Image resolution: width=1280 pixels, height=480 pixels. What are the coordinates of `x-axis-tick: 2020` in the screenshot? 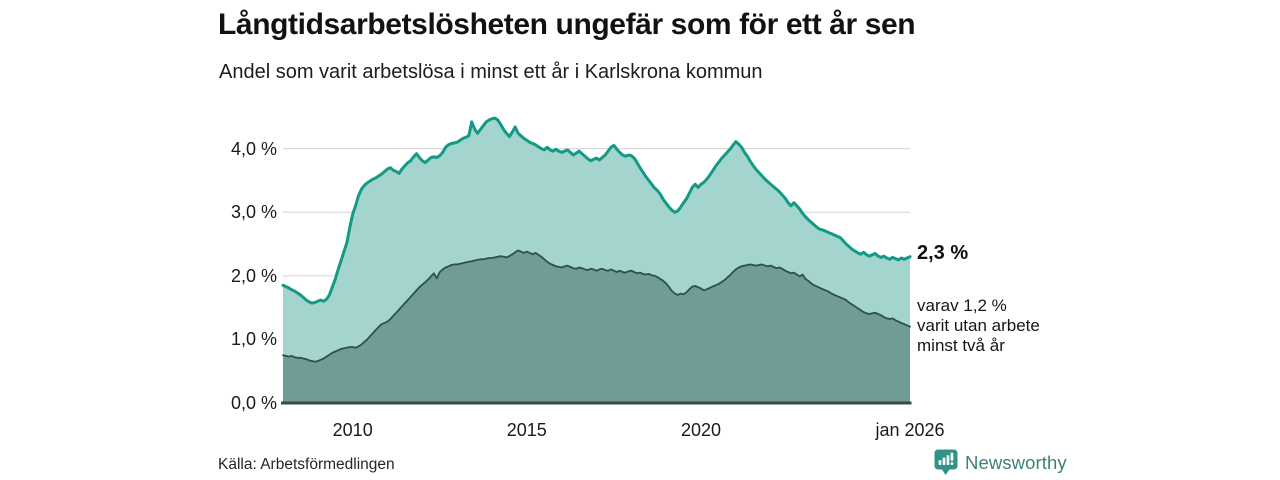 It's located at (701, 430).